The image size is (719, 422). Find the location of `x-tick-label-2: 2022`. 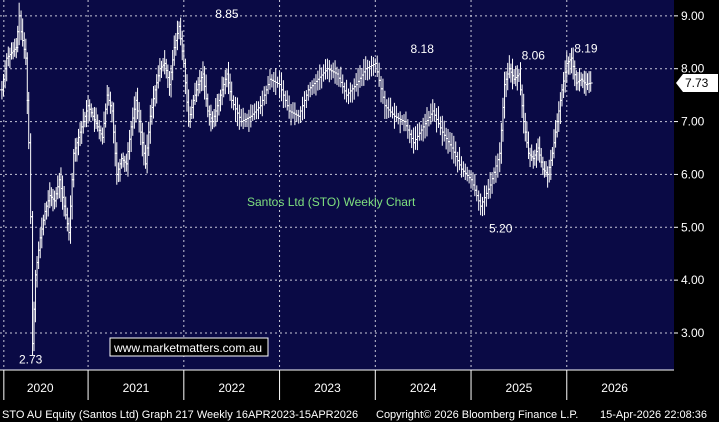

x-tick-label-2: 2022 is located at coordinates (231, 388).